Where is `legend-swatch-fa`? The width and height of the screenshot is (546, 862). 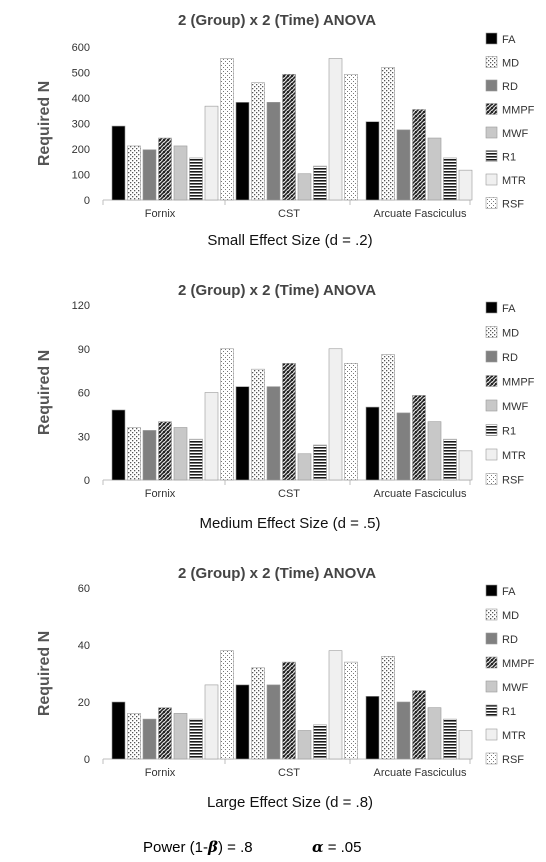
legend-swatch-fa is located at coordinates (491, 38).